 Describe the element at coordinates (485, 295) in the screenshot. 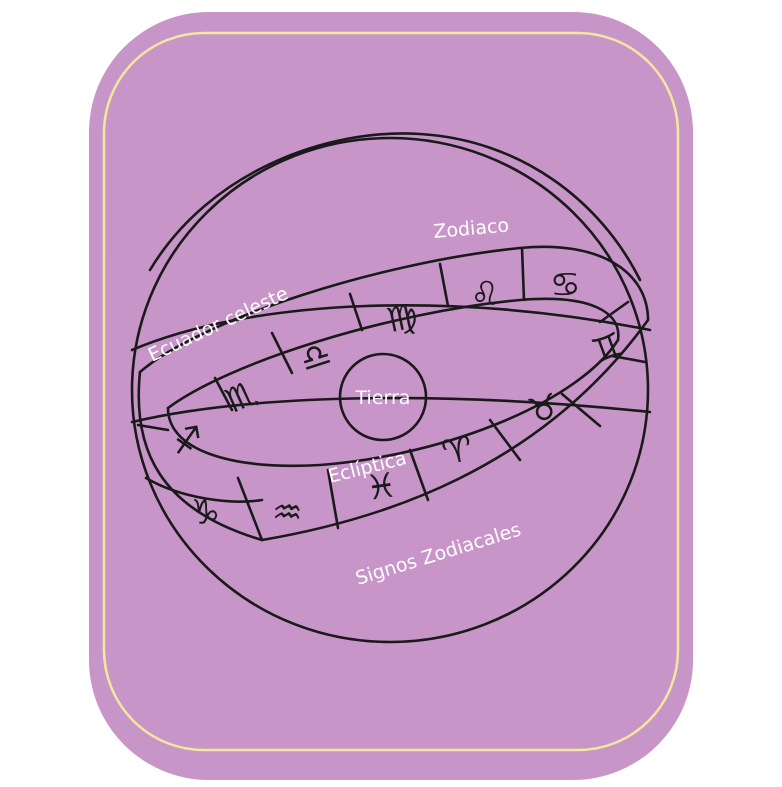

I see `leo-icon: ♌` at that location.